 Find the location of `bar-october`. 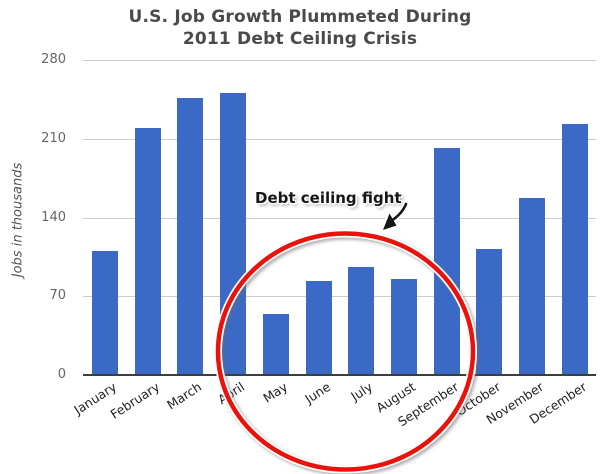

bar-october is located at coordinates (489, 312).